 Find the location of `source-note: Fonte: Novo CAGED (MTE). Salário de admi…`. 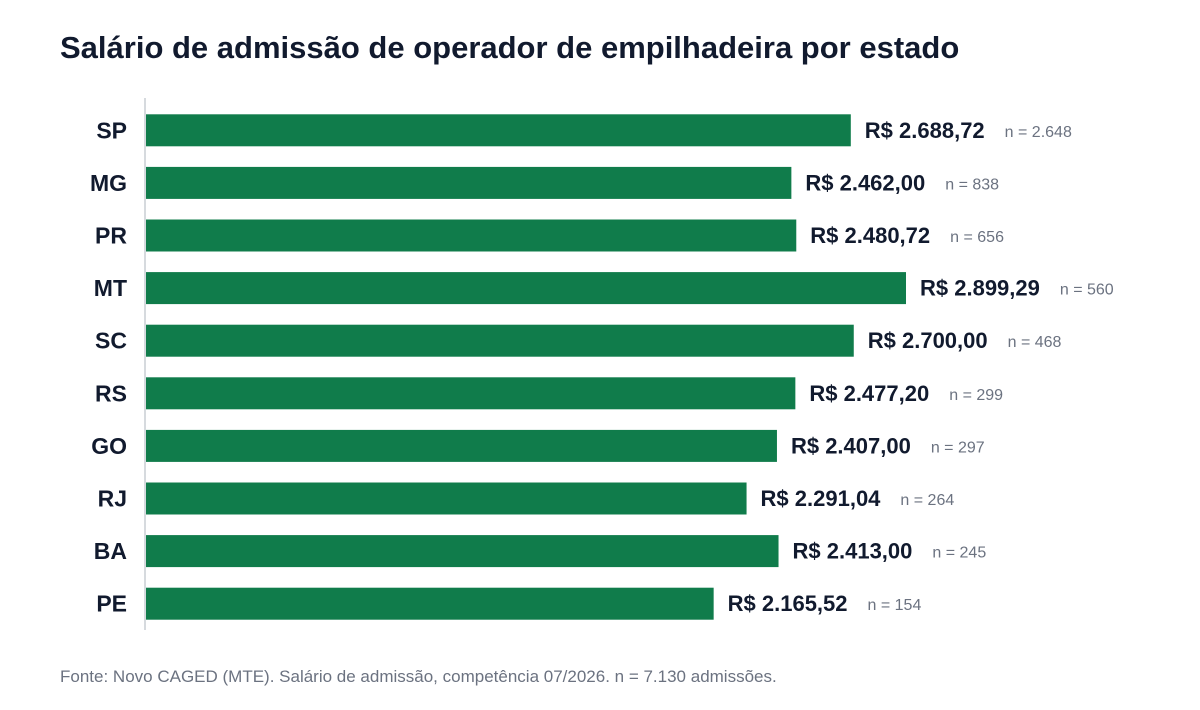

source-note: Fonte: Novo CAGED (MTE). Salário de admi… is located at coordinates (418, 676).